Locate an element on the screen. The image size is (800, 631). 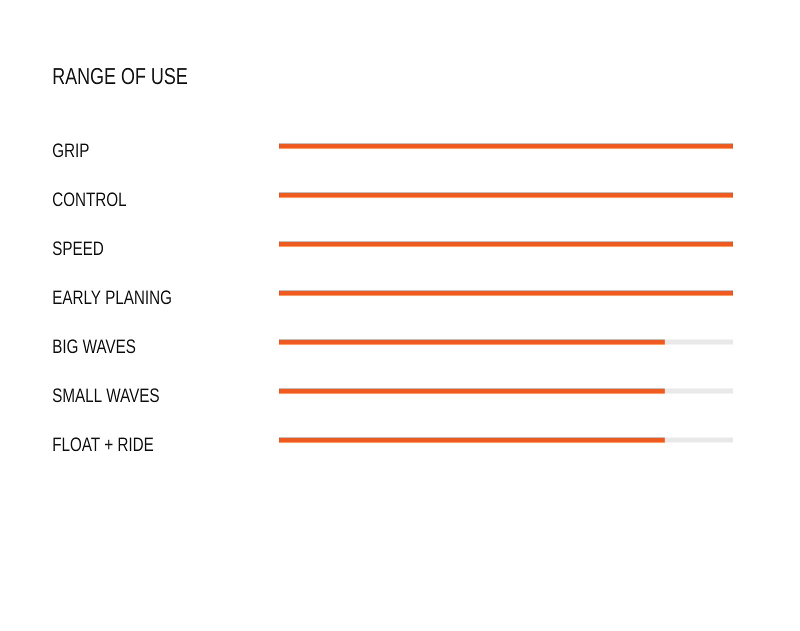
y-tick-label: CONTROL is located at coordinates (89, 199).